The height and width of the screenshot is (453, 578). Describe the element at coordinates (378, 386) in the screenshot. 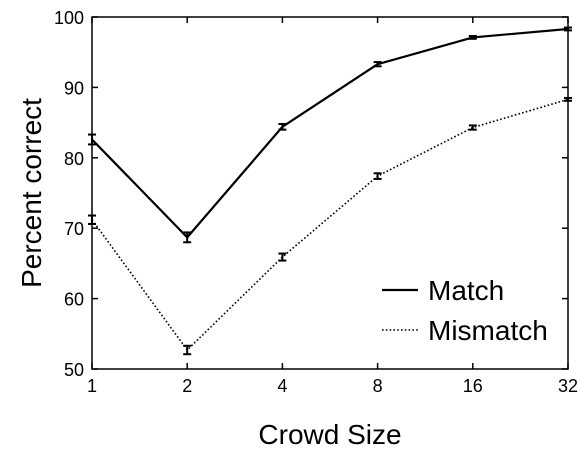

I see `x-tick-label: 8` at that location.